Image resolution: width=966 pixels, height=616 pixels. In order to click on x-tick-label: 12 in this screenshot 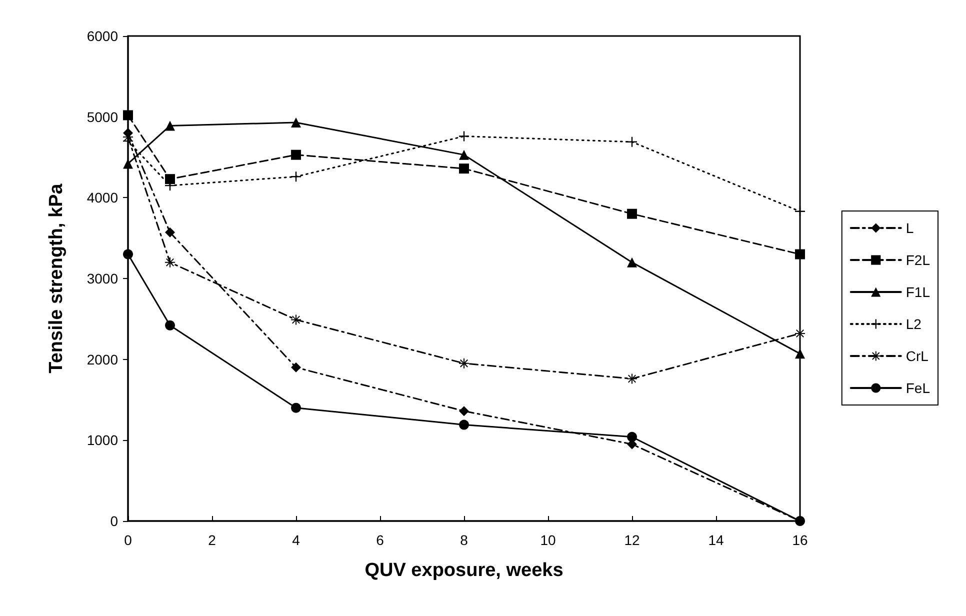, I will do `click(632, 540)`.